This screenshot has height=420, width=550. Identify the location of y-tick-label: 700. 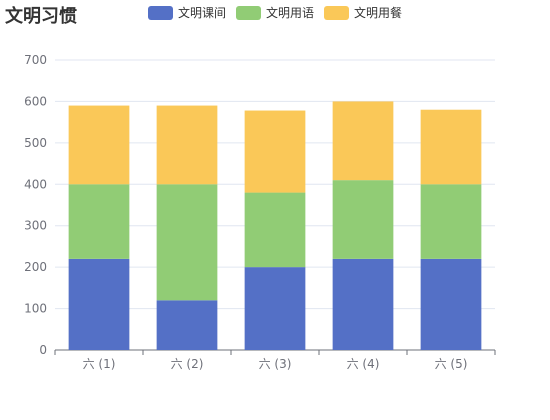
(35, 60).